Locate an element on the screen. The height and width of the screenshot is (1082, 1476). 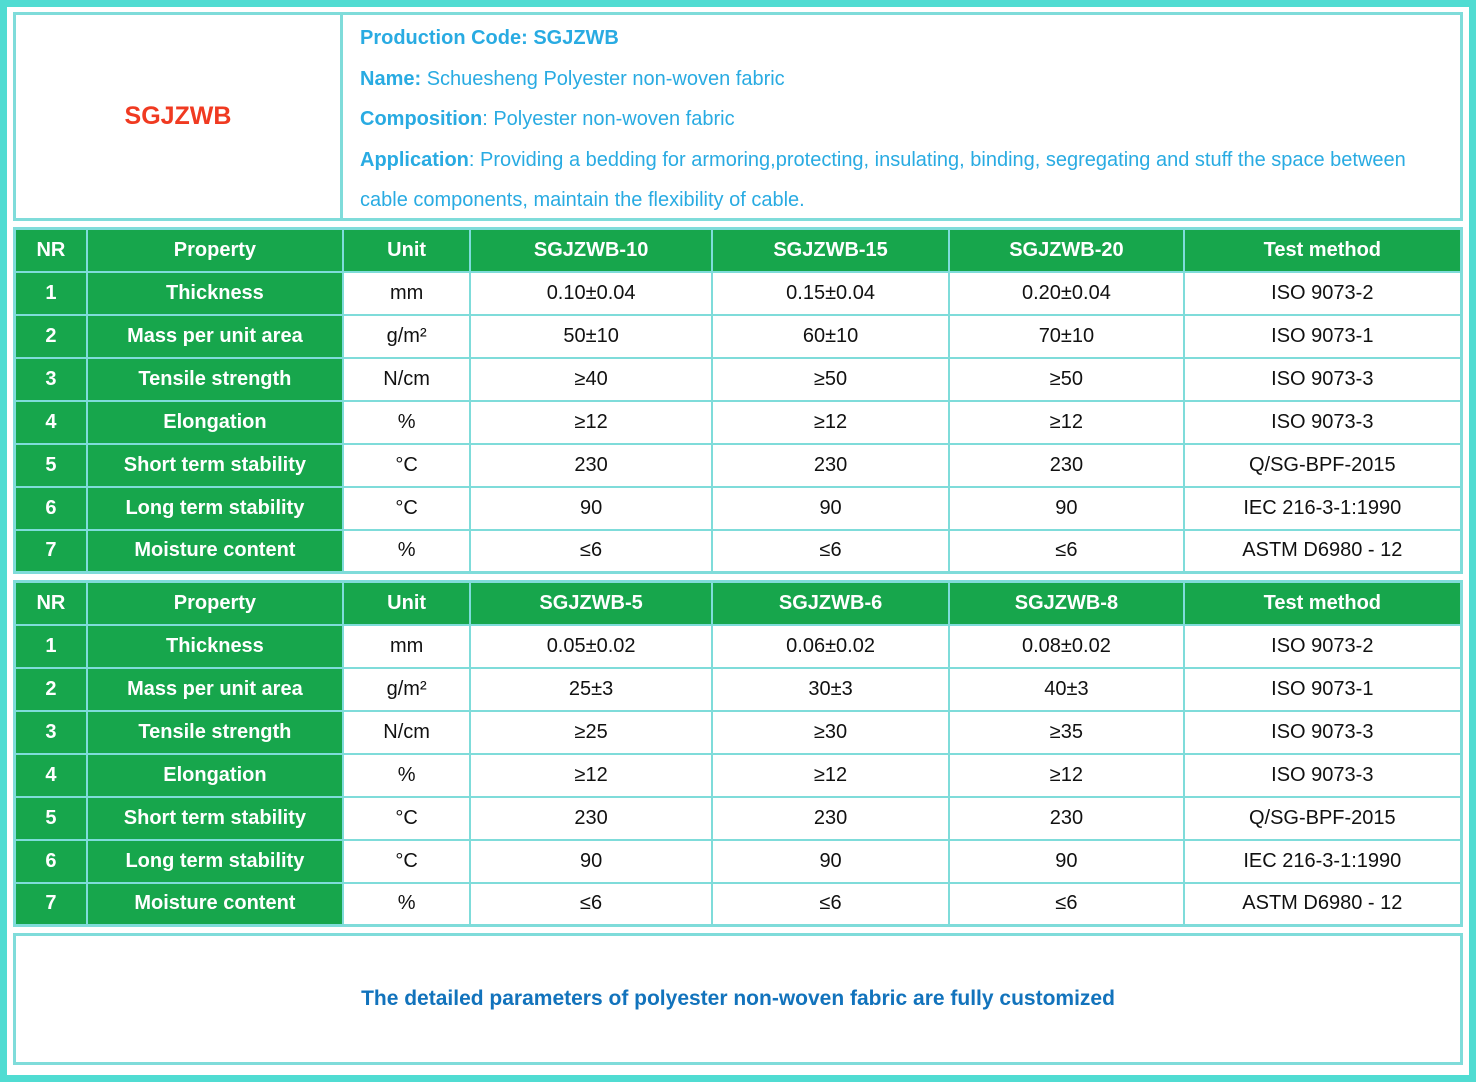
value-cell: 30±3 is located at coordinates (830, 689).